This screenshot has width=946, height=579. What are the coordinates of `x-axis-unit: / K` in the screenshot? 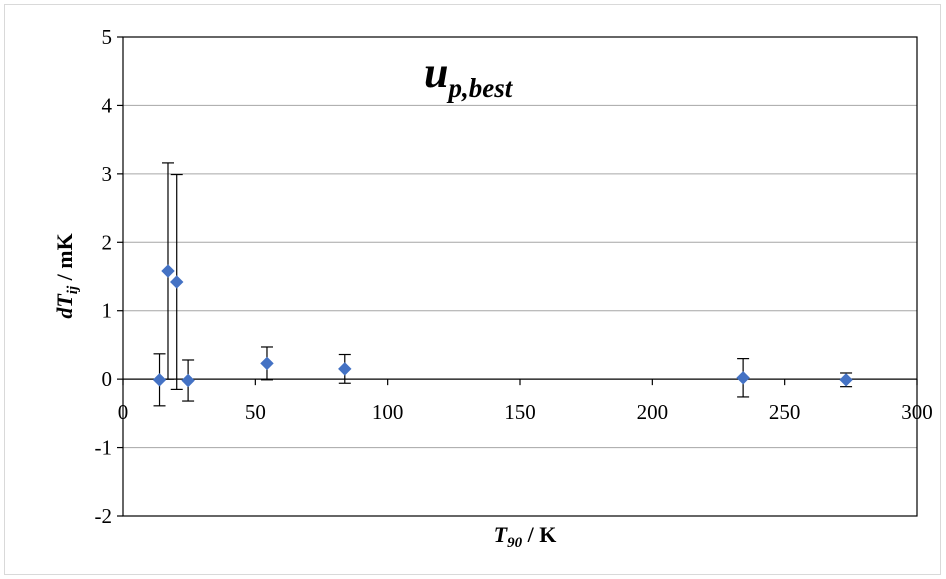 It's located at (539, 534).